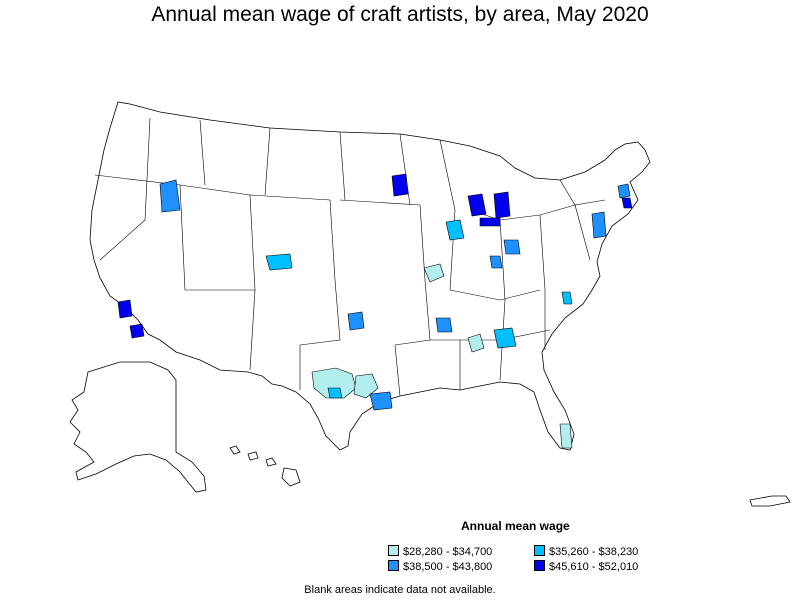 The image size is (800, 600). What do you see at coordinates (434, 273) in the screenshot?
I see `area-missouri` at bounding box center [434, 273].